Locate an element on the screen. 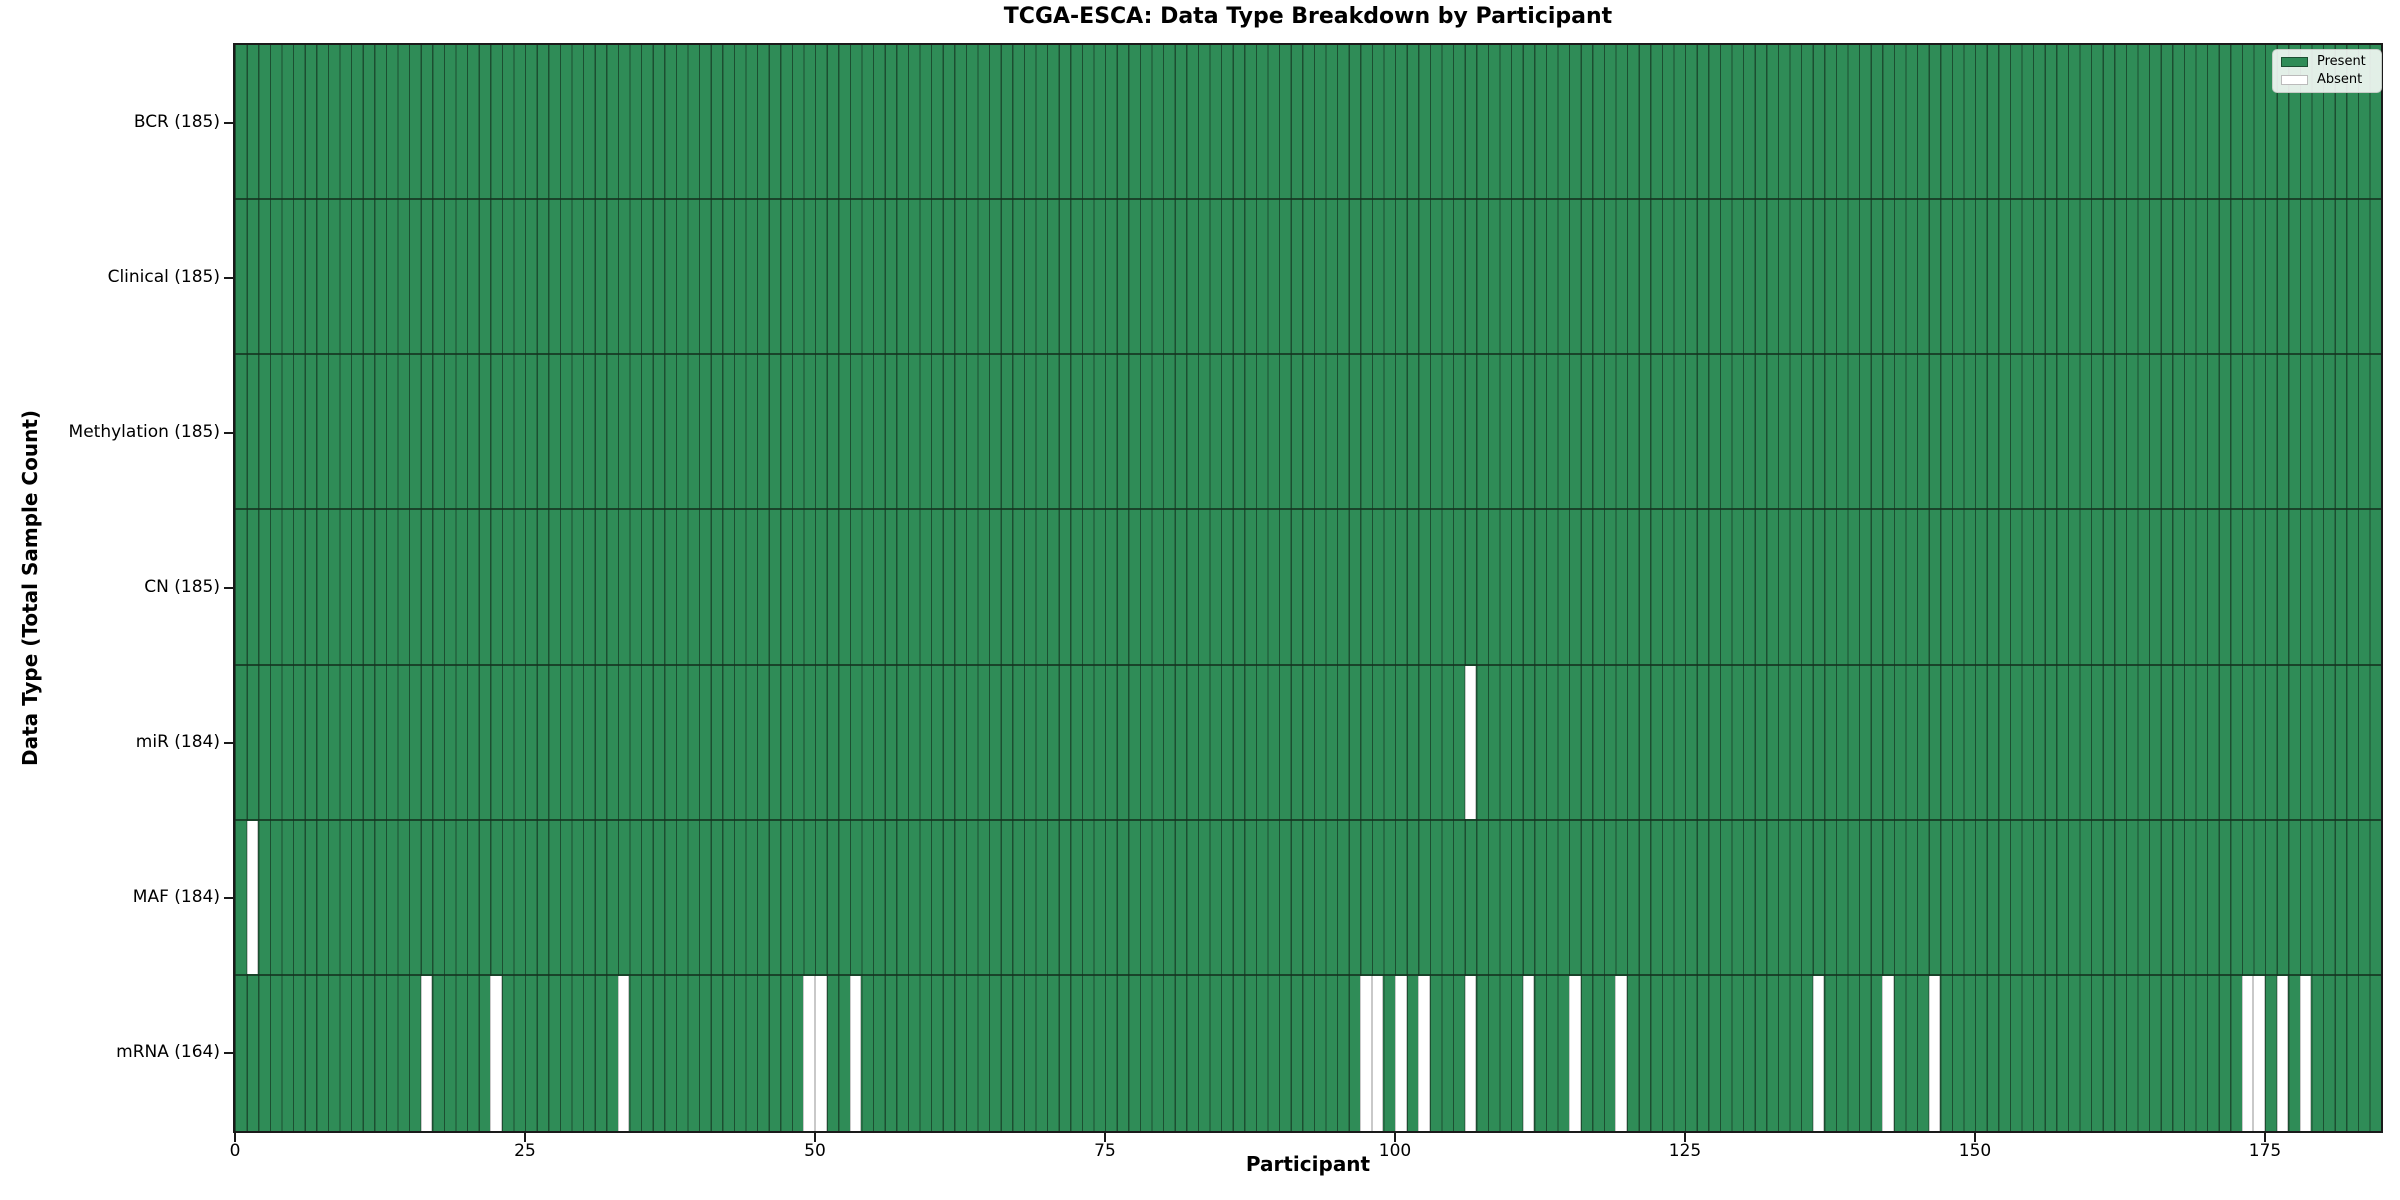  legend-item-present: Present is located at coordinates (2326, 62).